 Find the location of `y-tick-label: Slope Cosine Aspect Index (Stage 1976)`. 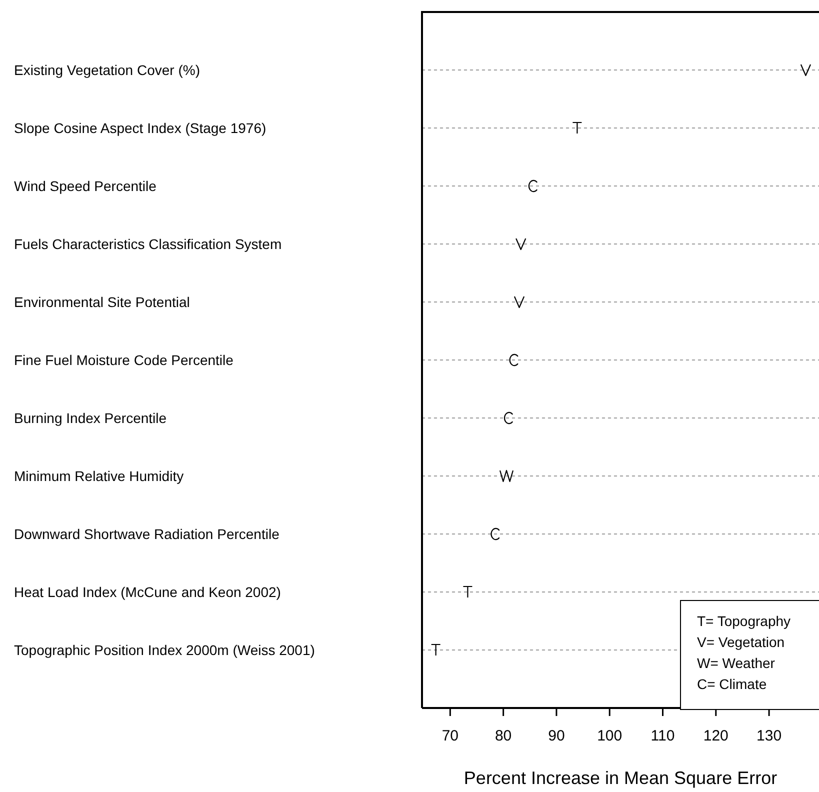

y-tick-label: Slope Cosine Aspect Index (Stage 1976) is located at coordinates (140, 128).